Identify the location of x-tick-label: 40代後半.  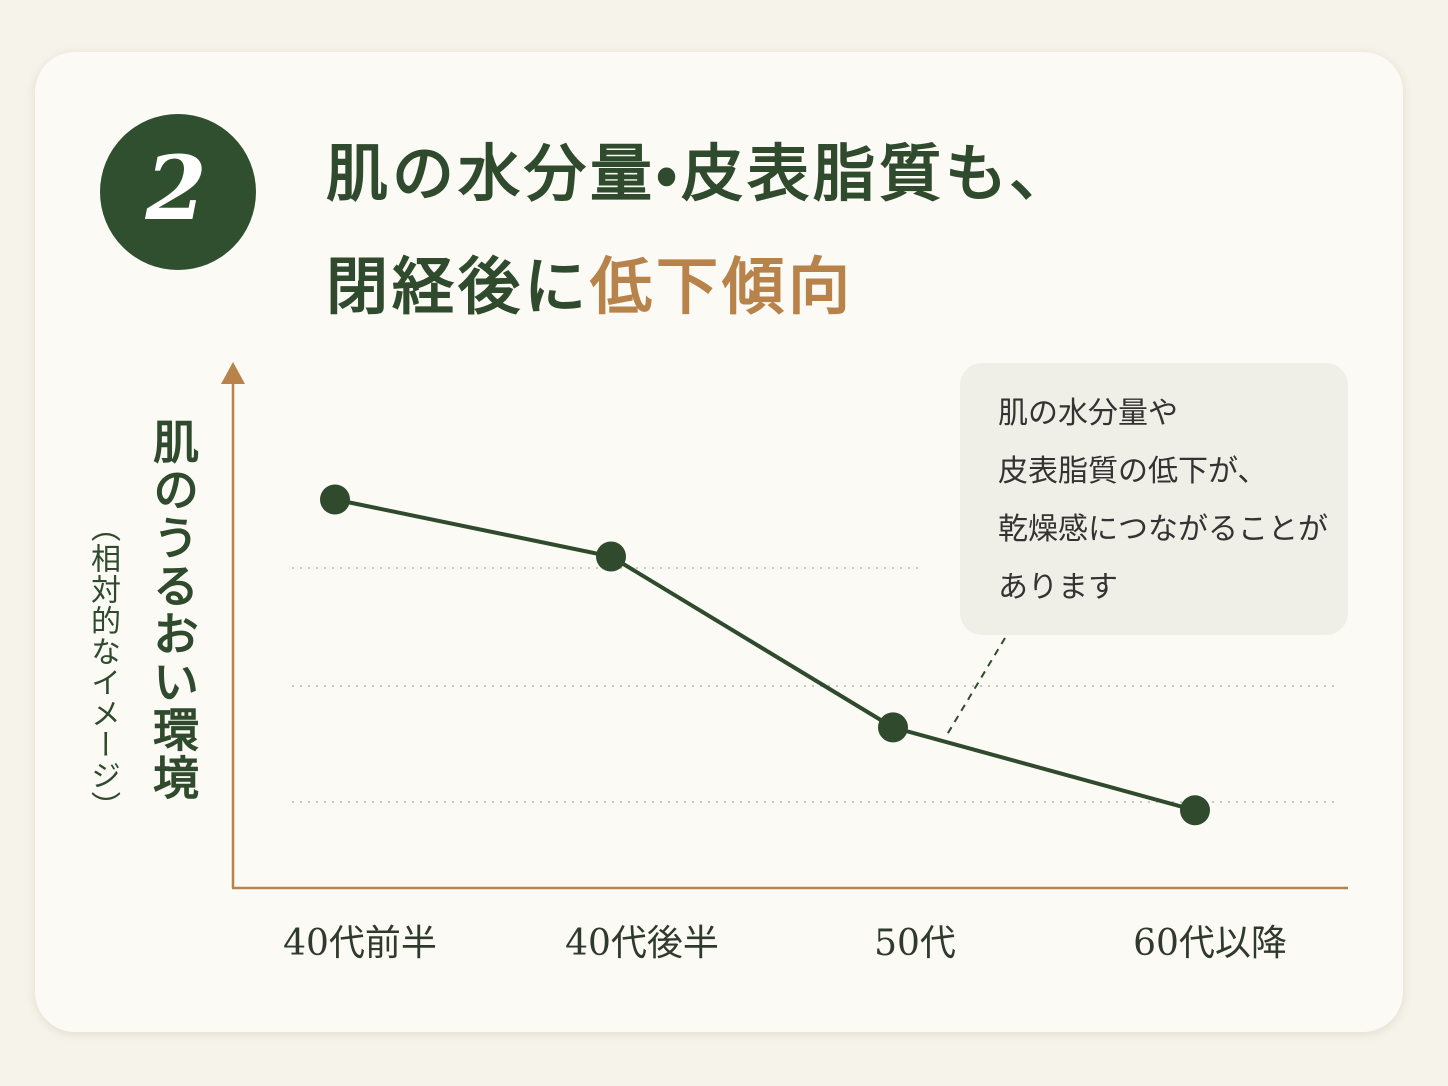
(642, 943).